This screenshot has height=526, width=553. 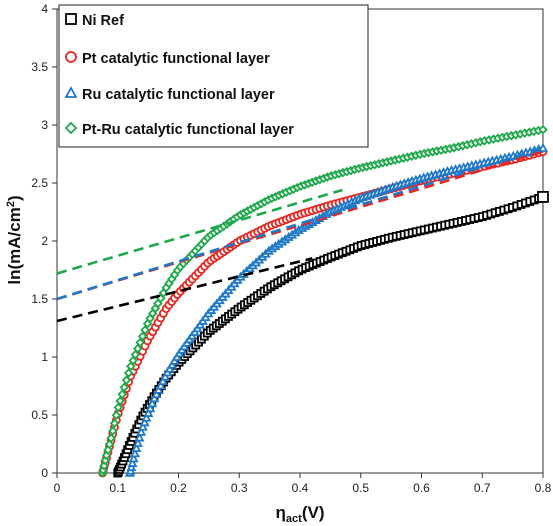 I want to click on x-tick-label: 0.7, so click(x=482, y=488).